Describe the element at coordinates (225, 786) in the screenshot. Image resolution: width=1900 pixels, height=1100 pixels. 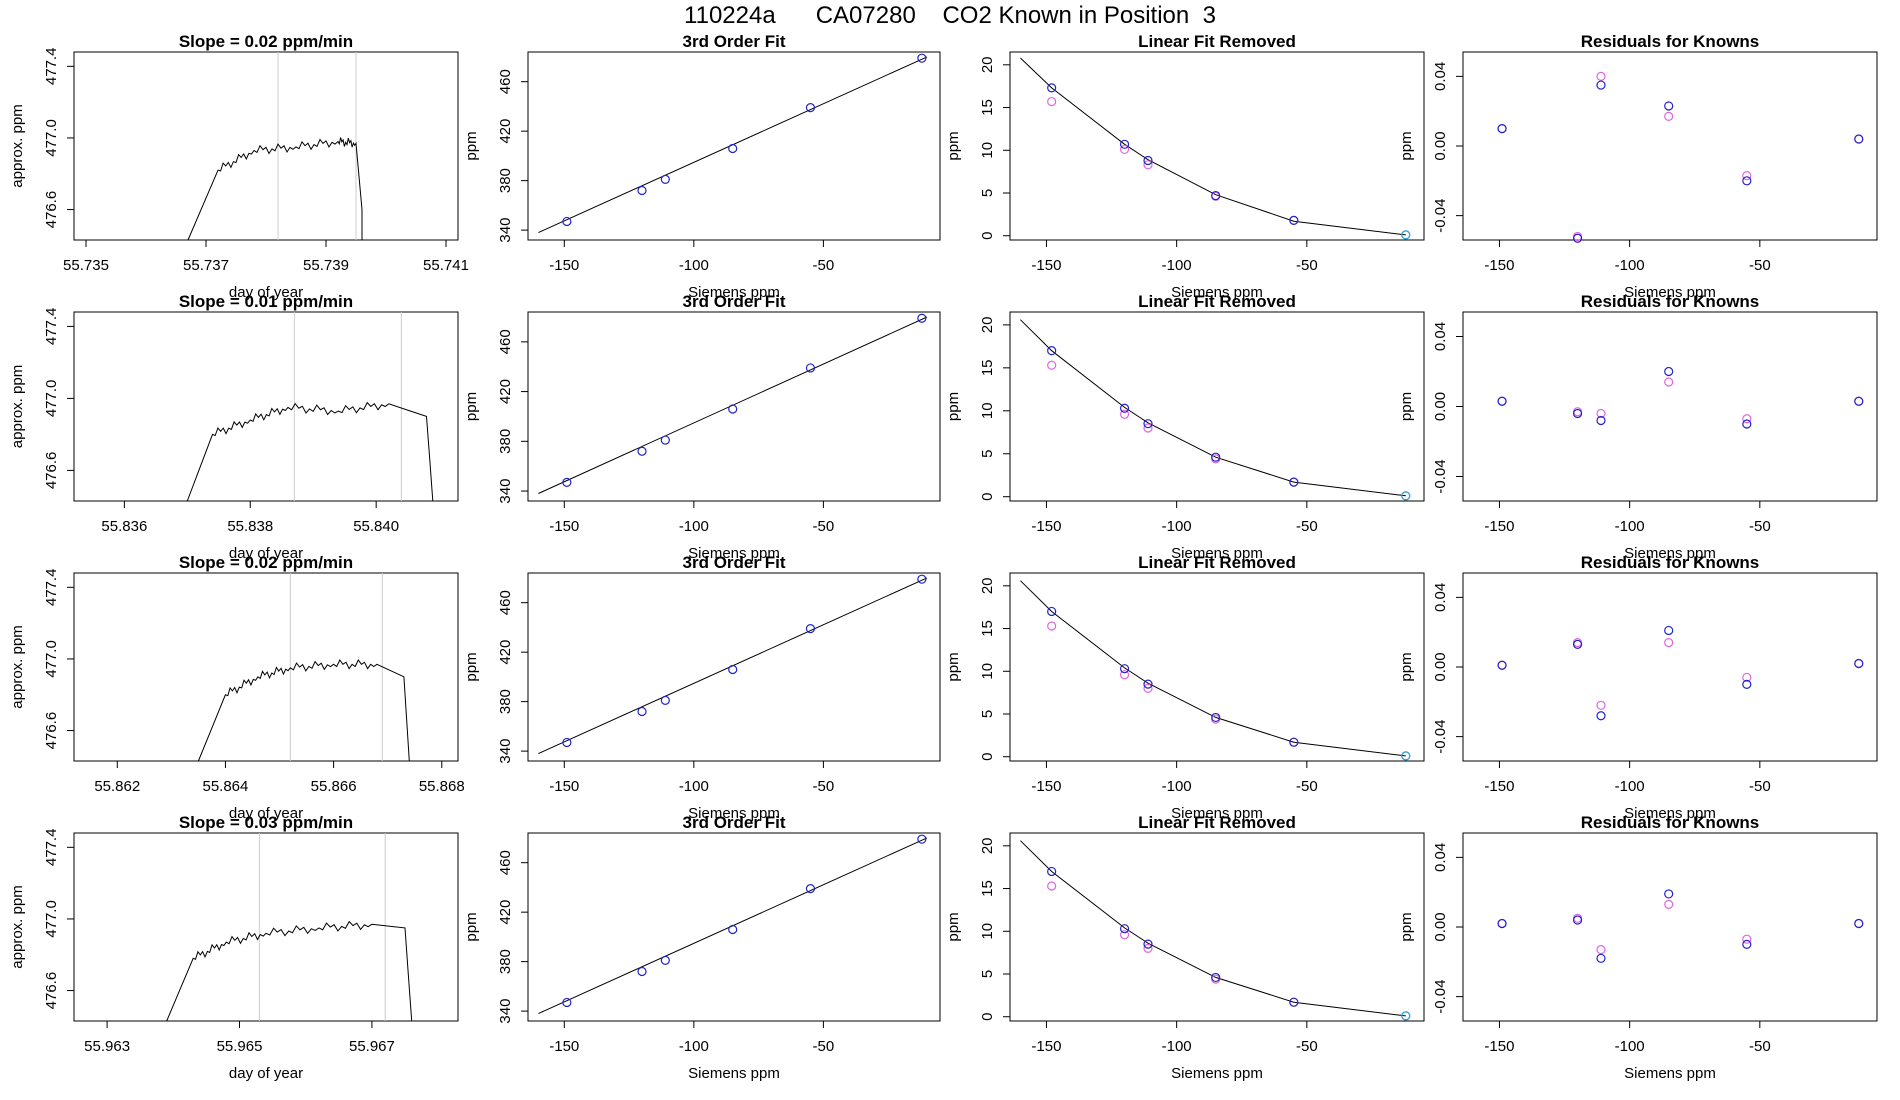
I see `x-tick-label: 55.864` at that location.